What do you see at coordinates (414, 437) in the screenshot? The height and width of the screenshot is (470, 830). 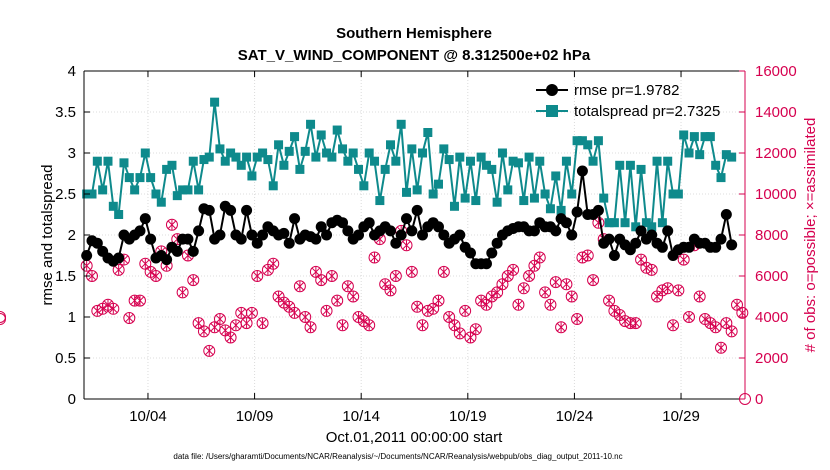 I see `x-axis-label: Oct.01,2011 00:00:00 start` at bounding box center [414, 437].